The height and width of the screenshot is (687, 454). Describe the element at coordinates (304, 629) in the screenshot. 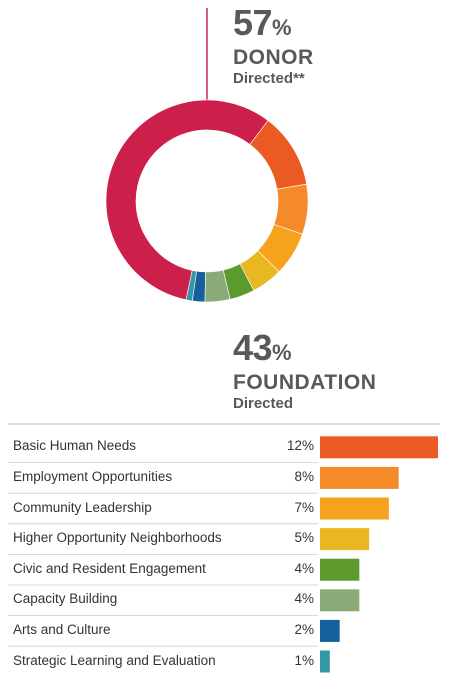

I see `bar-value-arts-and-culture: 2%` at that location.